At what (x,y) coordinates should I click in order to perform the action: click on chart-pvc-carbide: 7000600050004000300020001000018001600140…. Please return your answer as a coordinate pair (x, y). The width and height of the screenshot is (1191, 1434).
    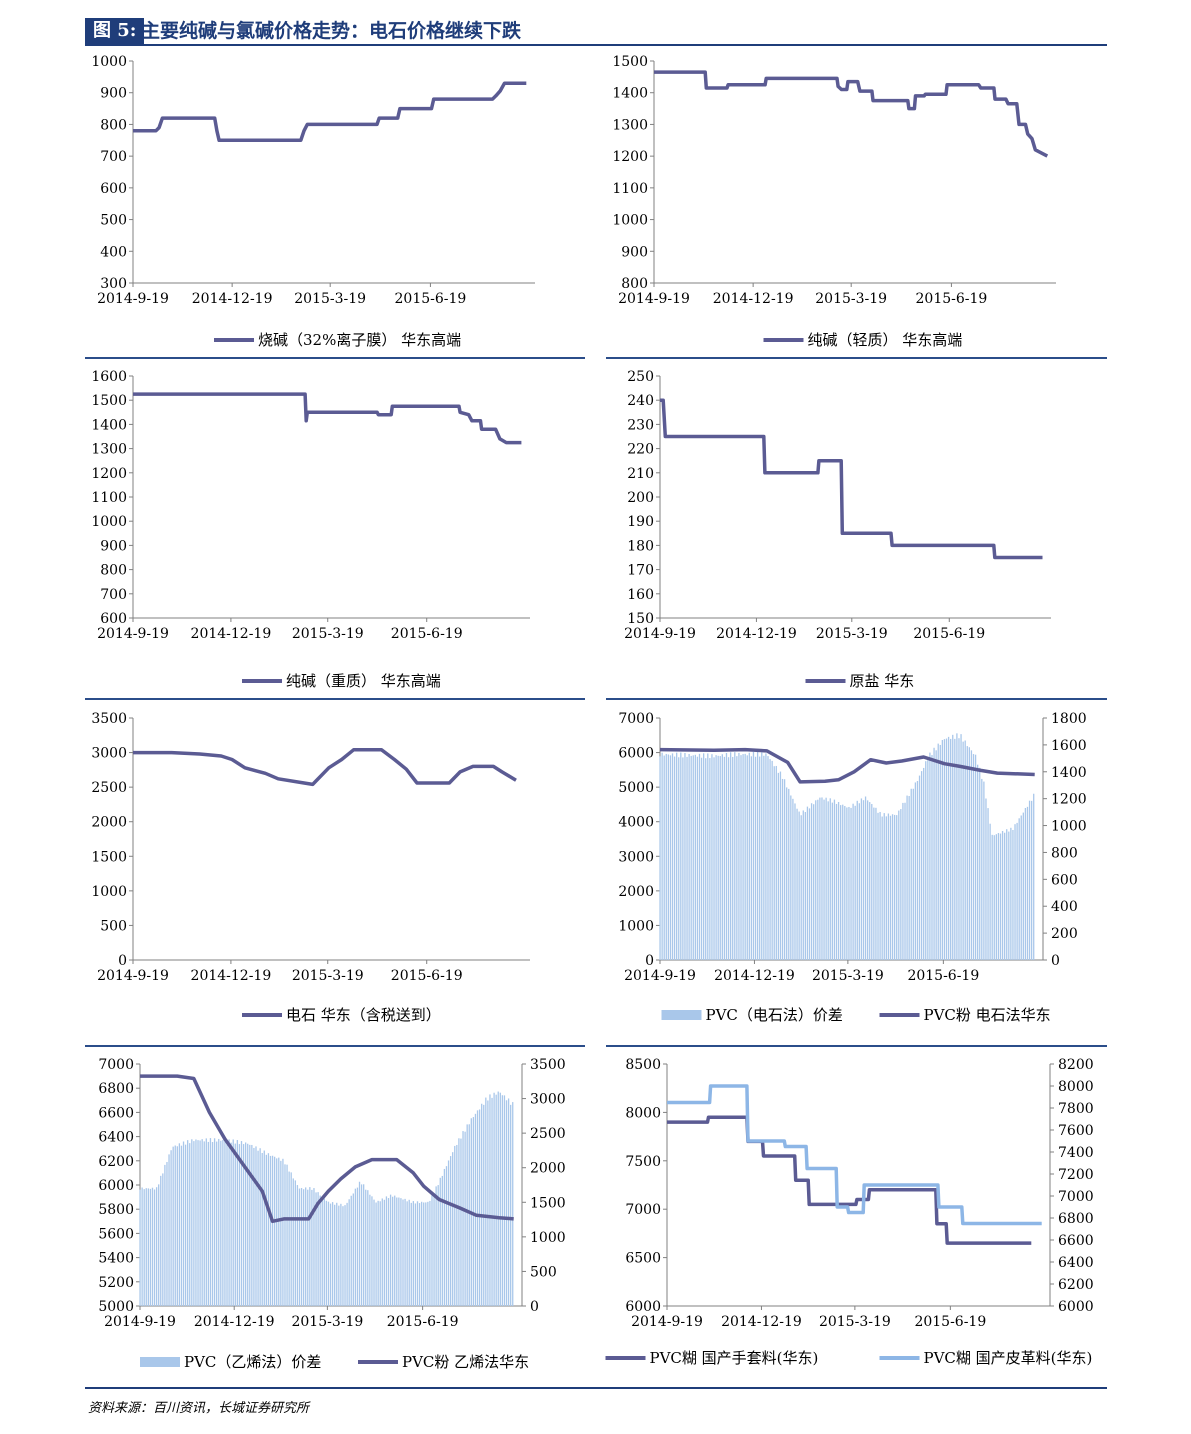
    Looking at the image, I should click on (852, 867).